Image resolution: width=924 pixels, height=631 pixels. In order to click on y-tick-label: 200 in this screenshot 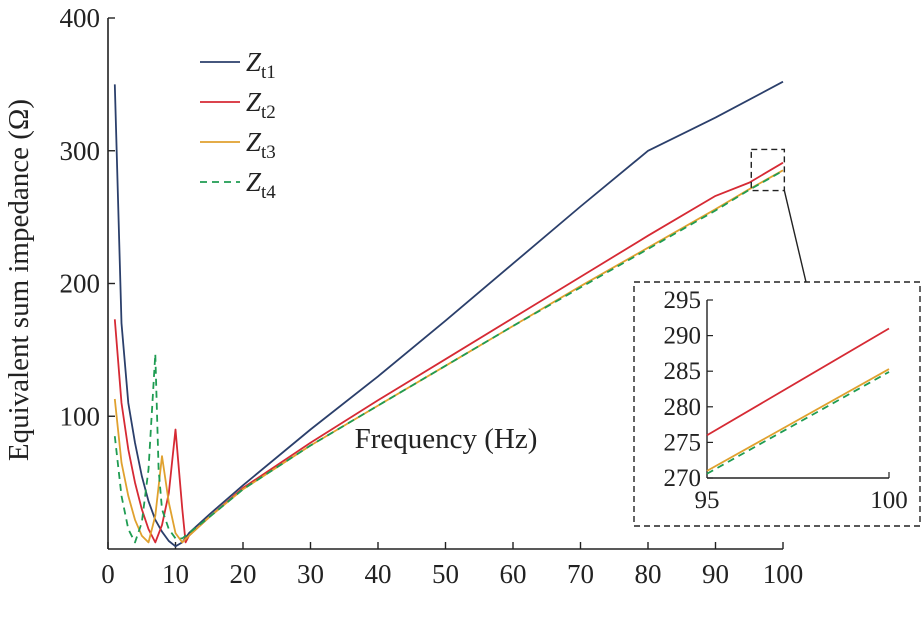, I will do `click(80, 284)`.